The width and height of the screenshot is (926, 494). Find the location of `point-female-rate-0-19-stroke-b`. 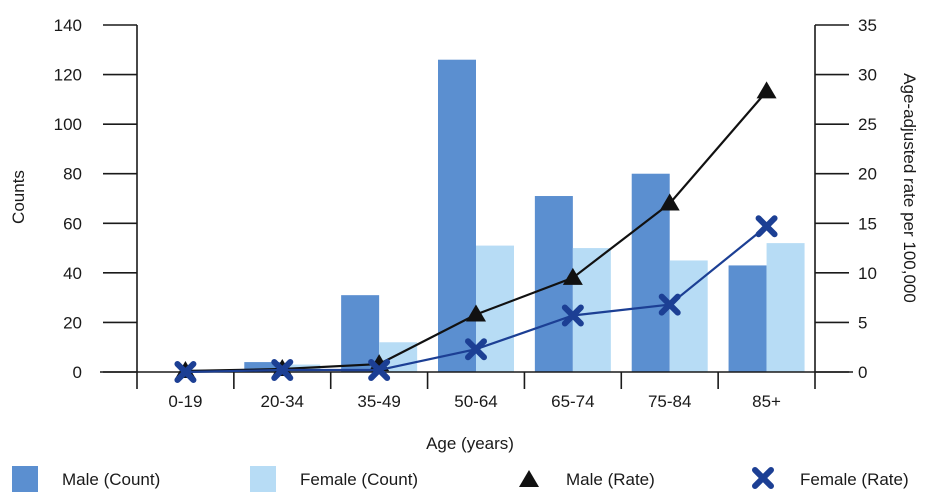

point-female-rate-0-19-stroke-b is located at coordinates (185, 372).